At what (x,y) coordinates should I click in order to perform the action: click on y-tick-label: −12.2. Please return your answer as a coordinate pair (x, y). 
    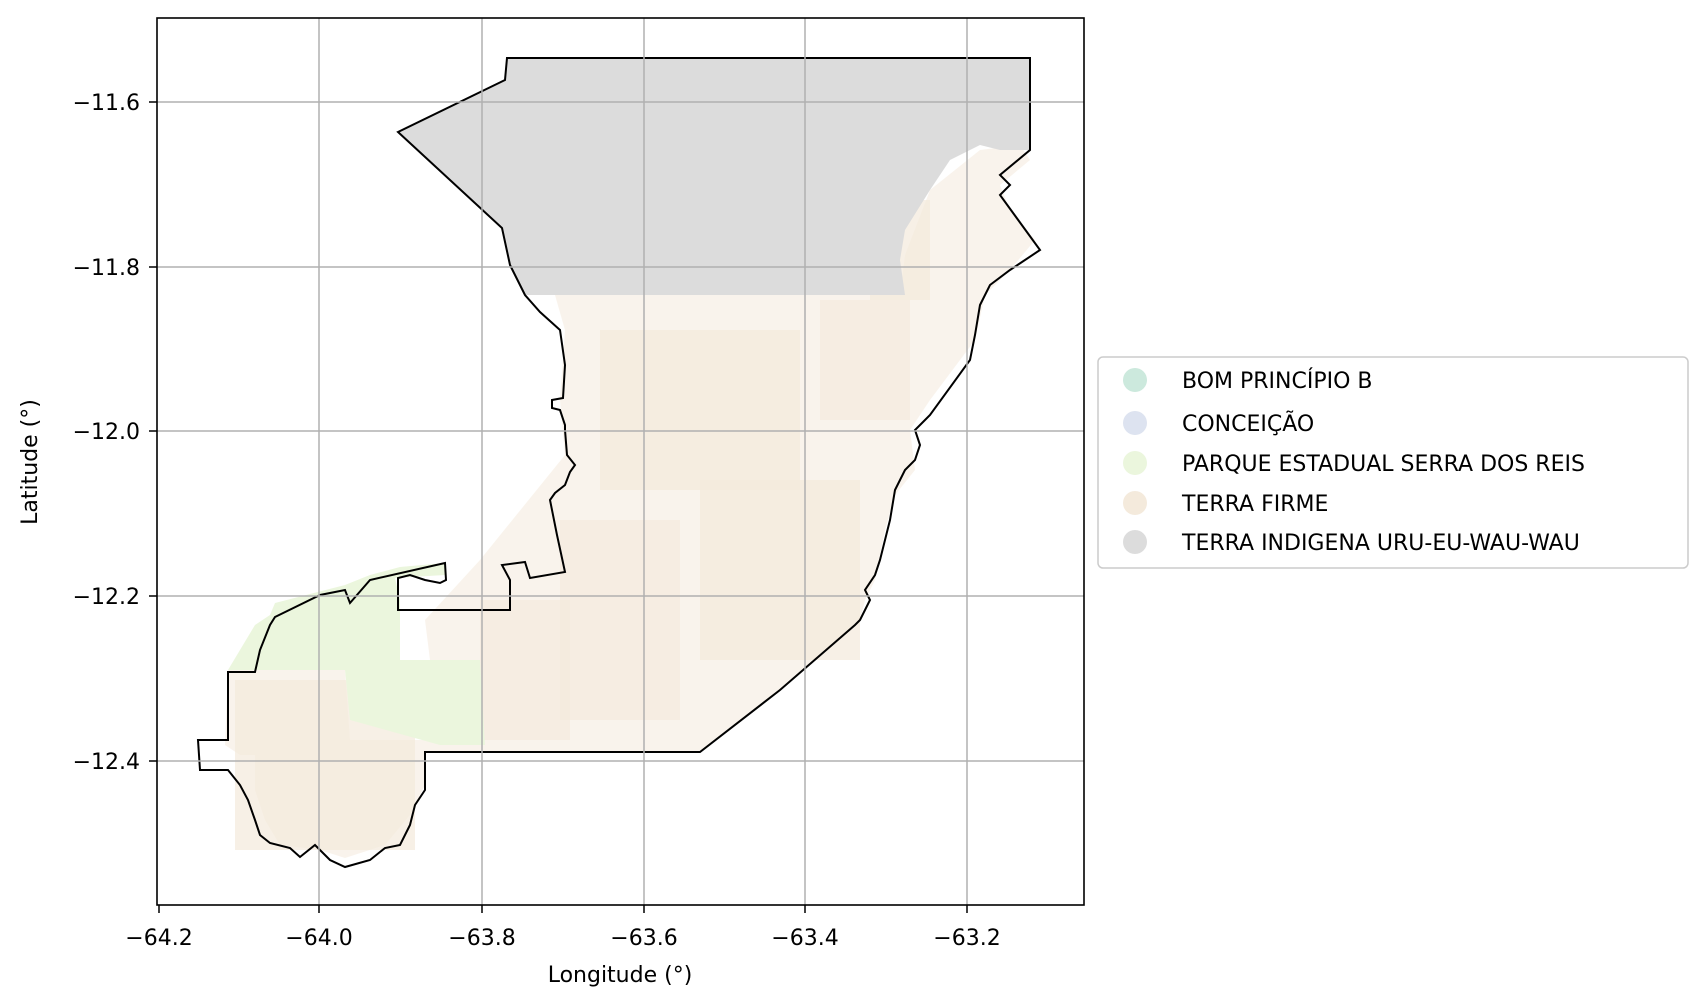
    Looking at the image, I should click on (106, 597).